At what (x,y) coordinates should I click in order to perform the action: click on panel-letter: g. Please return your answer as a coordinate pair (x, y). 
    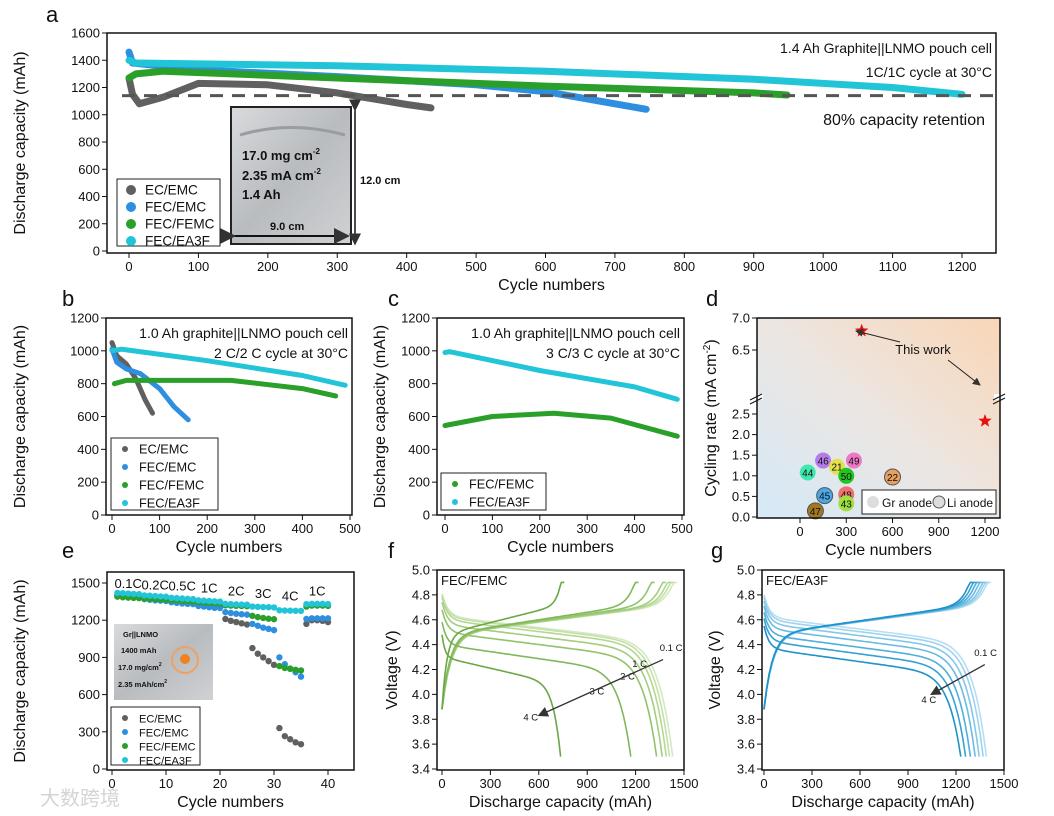
    Looking at the image, I should click on (717, 550).